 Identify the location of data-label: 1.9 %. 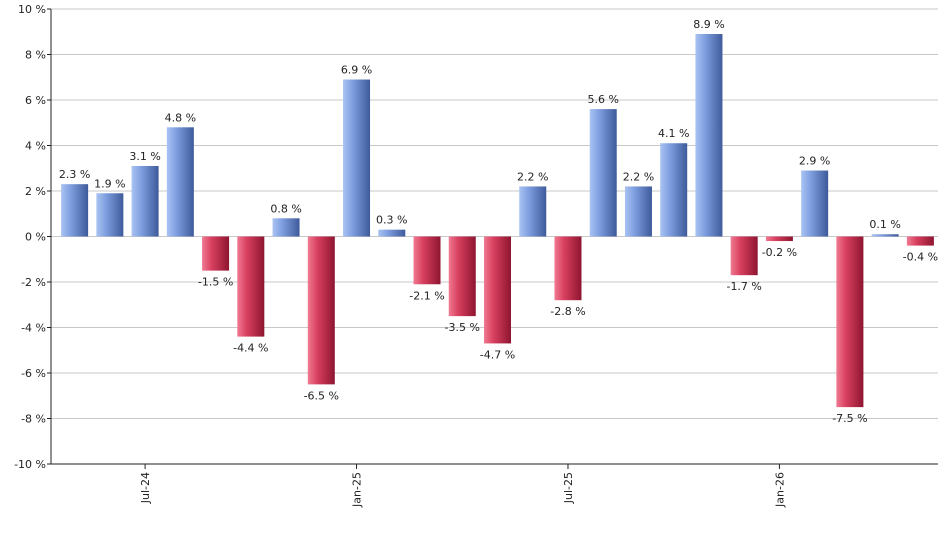
(109, 183).